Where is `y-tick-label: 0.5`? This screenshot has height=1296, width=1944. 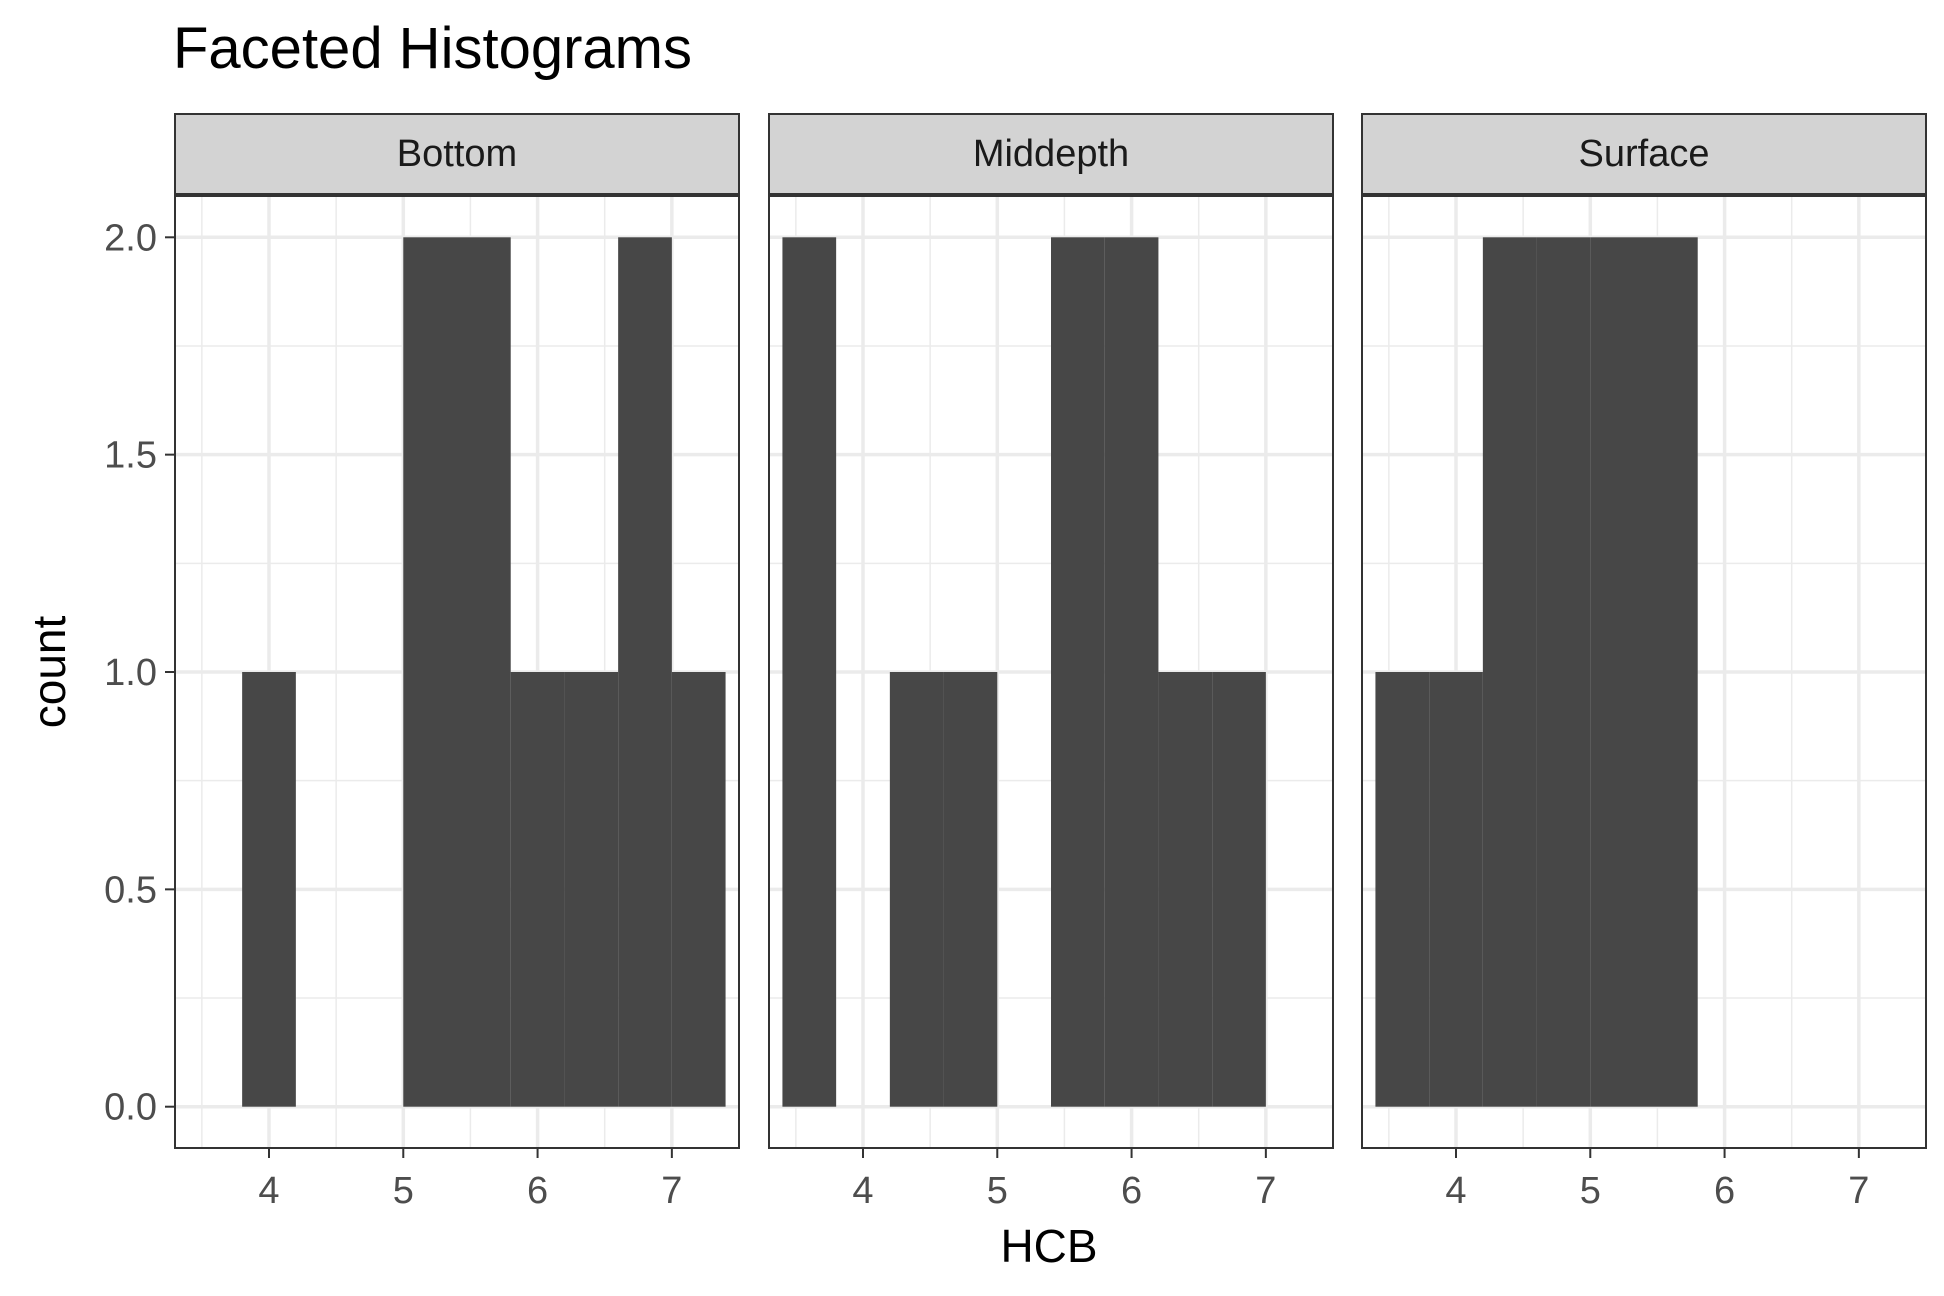
y-tick-label: 0.5 is located at coordinates (130, 890).